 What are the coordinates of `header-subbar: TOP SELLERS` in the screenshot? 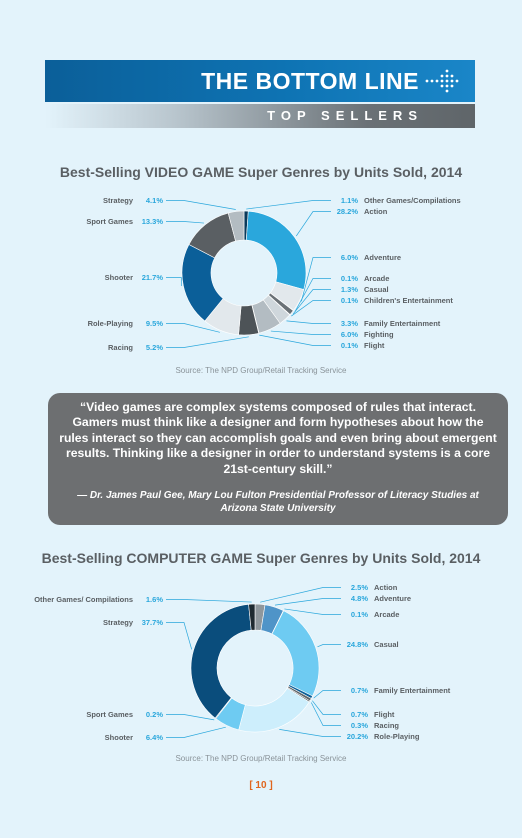 It's located at (260, 116).